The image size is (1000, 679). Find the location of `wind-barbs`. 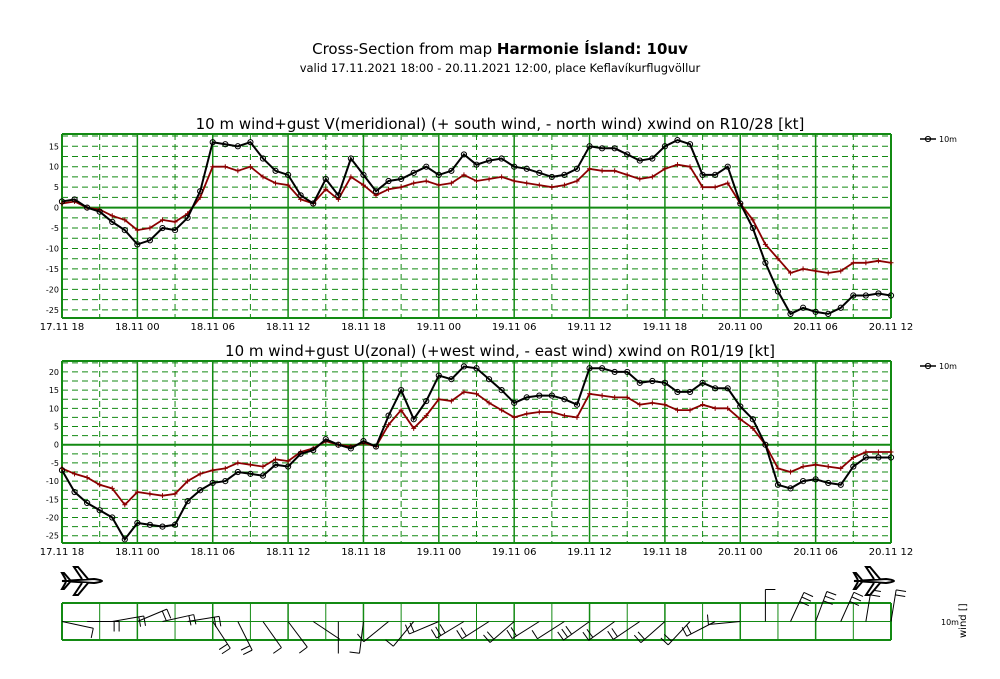

wind-barbs is located at coordinates (484, 622).